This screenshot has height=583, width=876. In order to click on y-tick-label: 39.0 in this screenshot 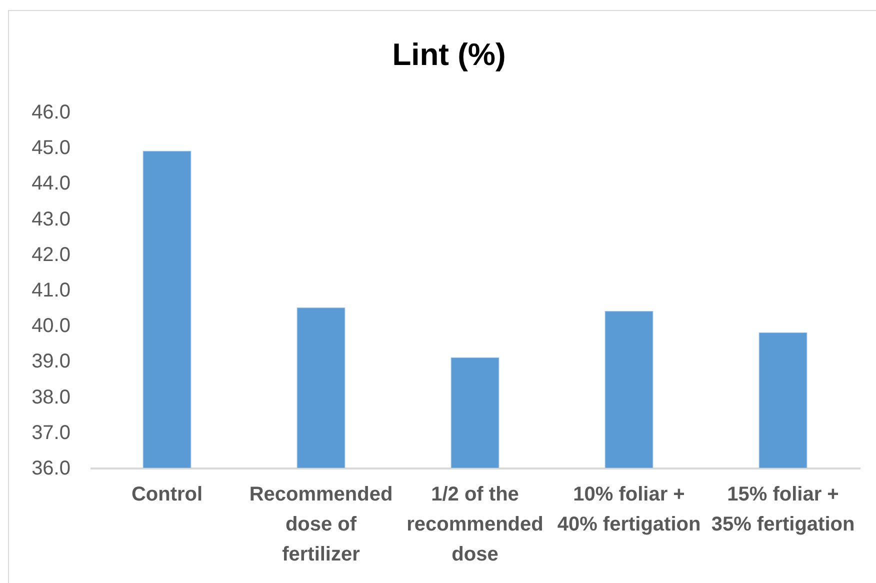, I will do `click(51, 361)`.